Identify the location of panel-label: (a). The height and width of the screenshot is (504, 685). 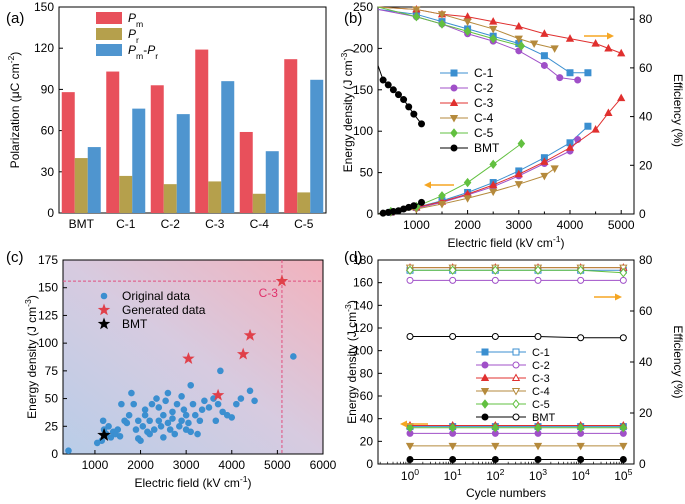
(15, 18).